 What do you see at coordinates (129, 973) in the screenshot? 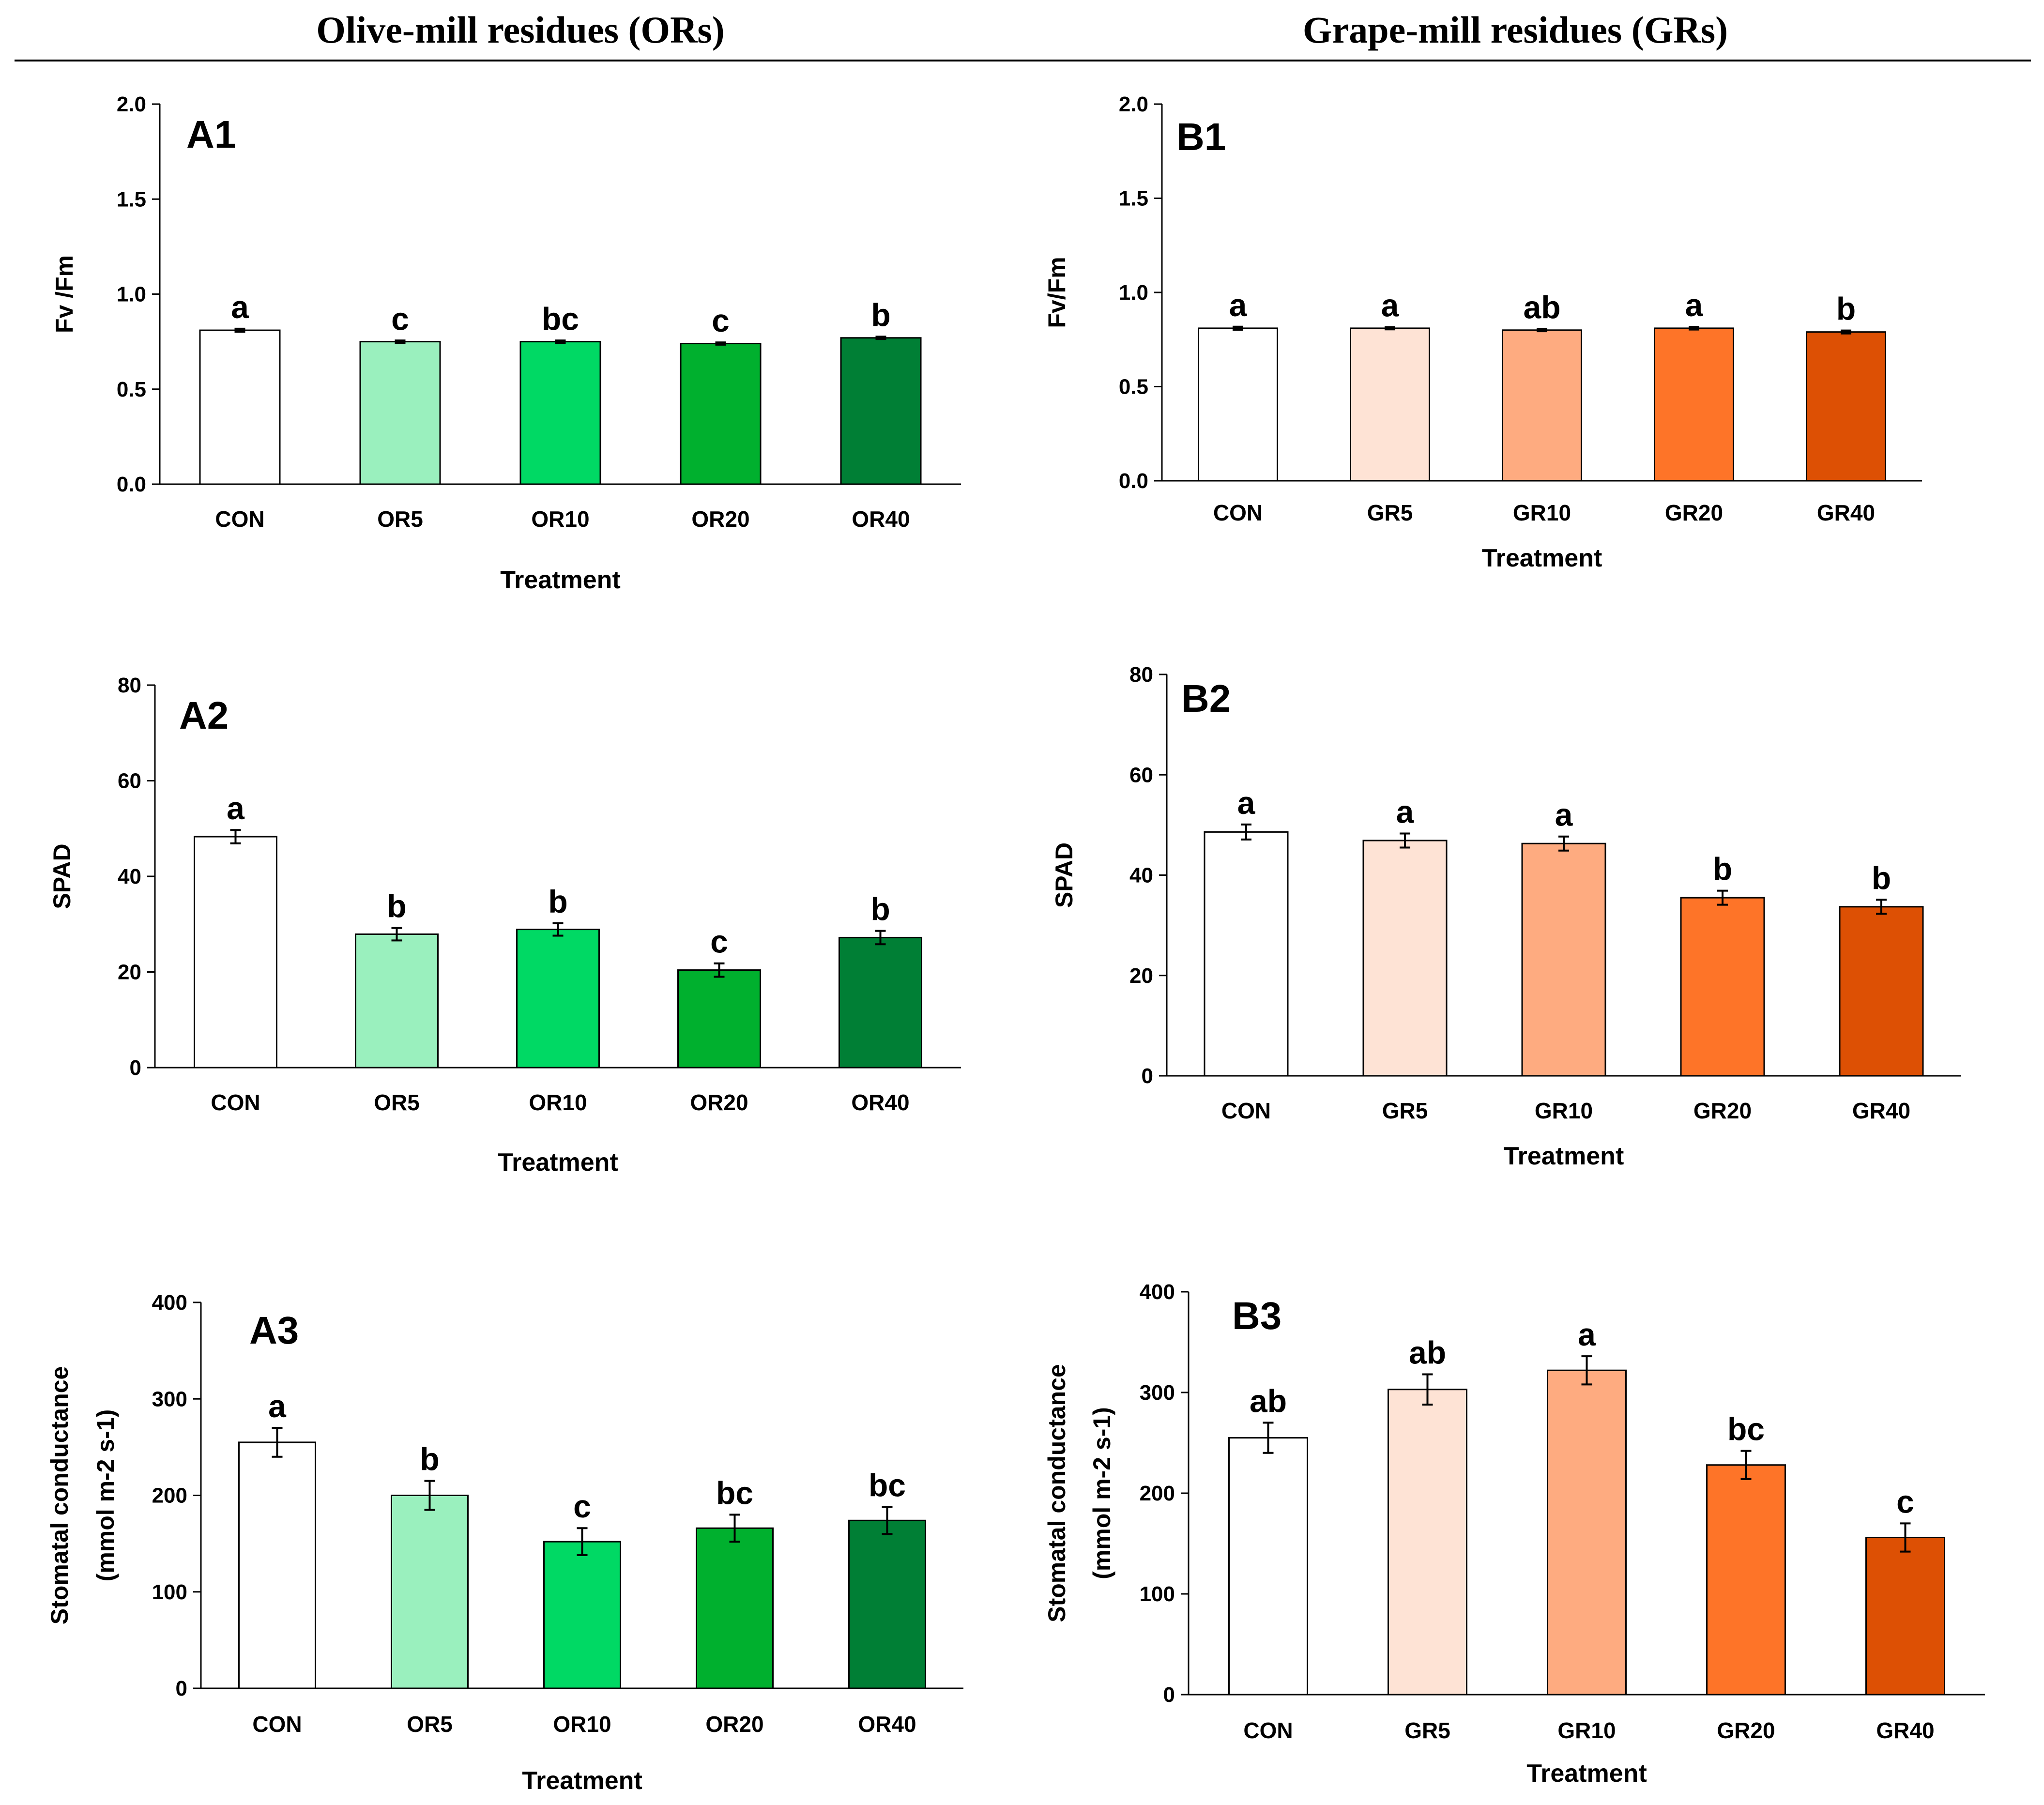
I see `y-tick-label: 20` at bounding box center [129, 973].